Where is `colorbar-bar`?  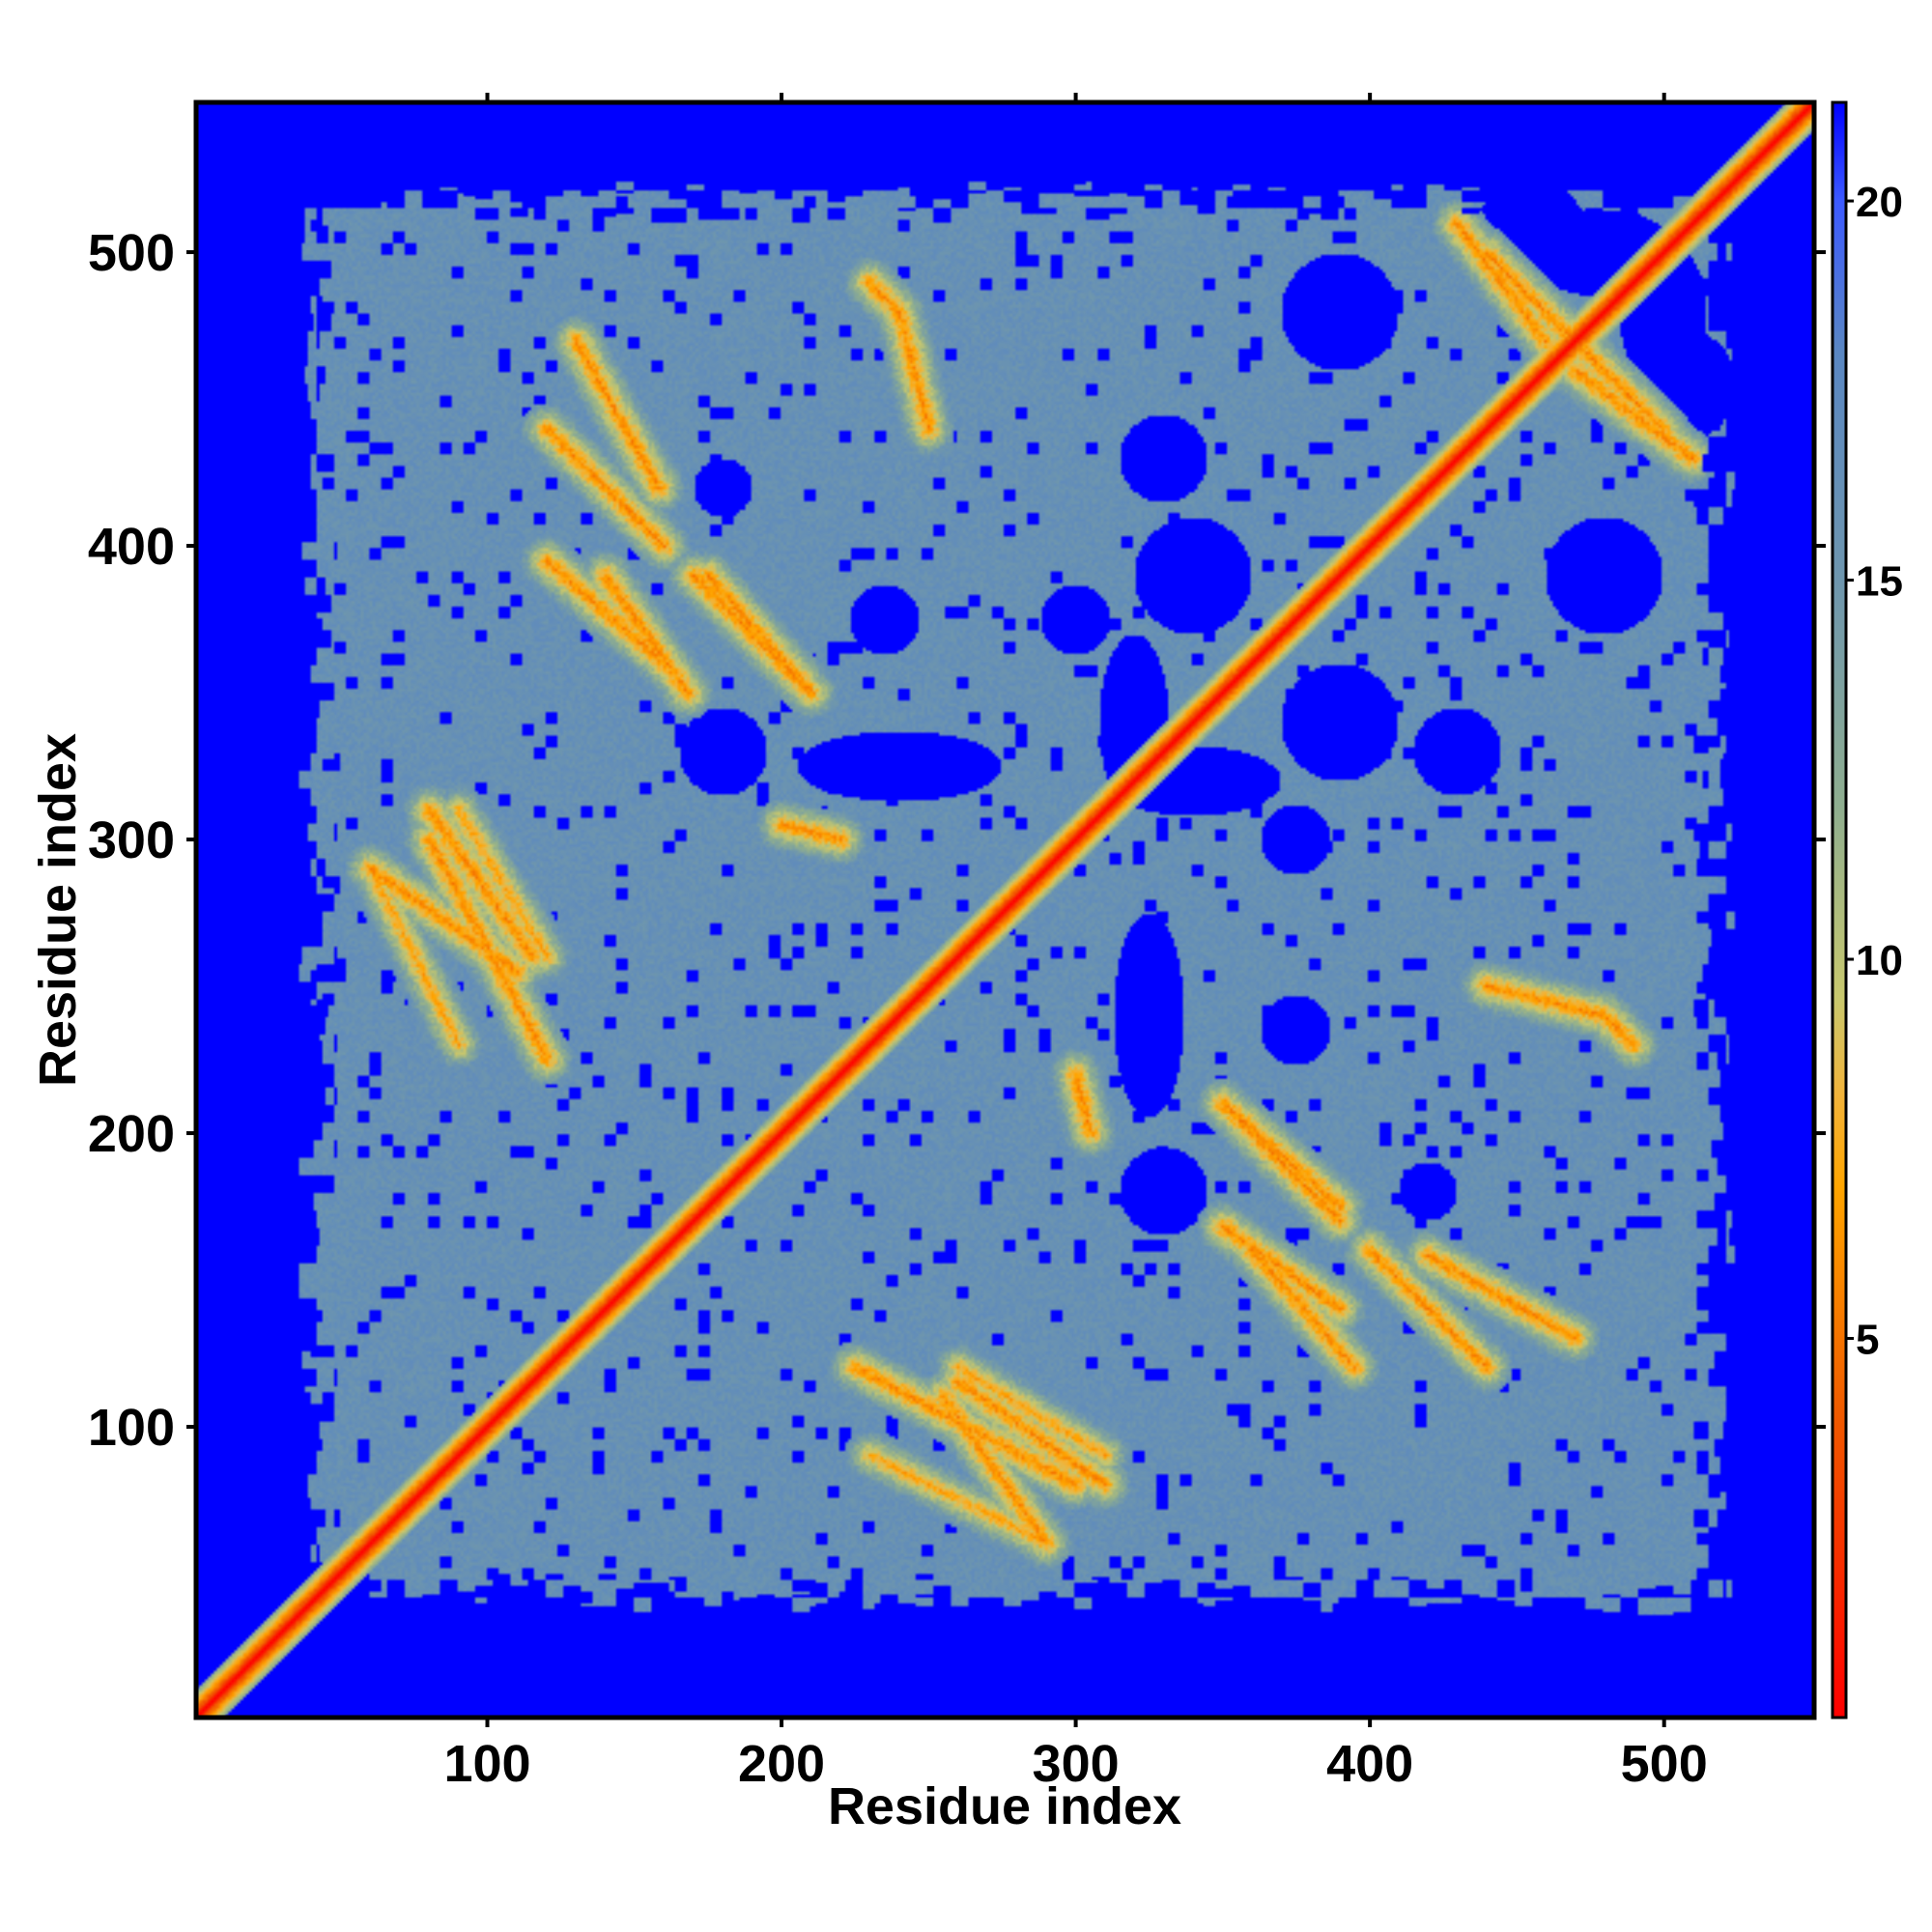 colorbar-bar is located at coordinates (1839, 909).